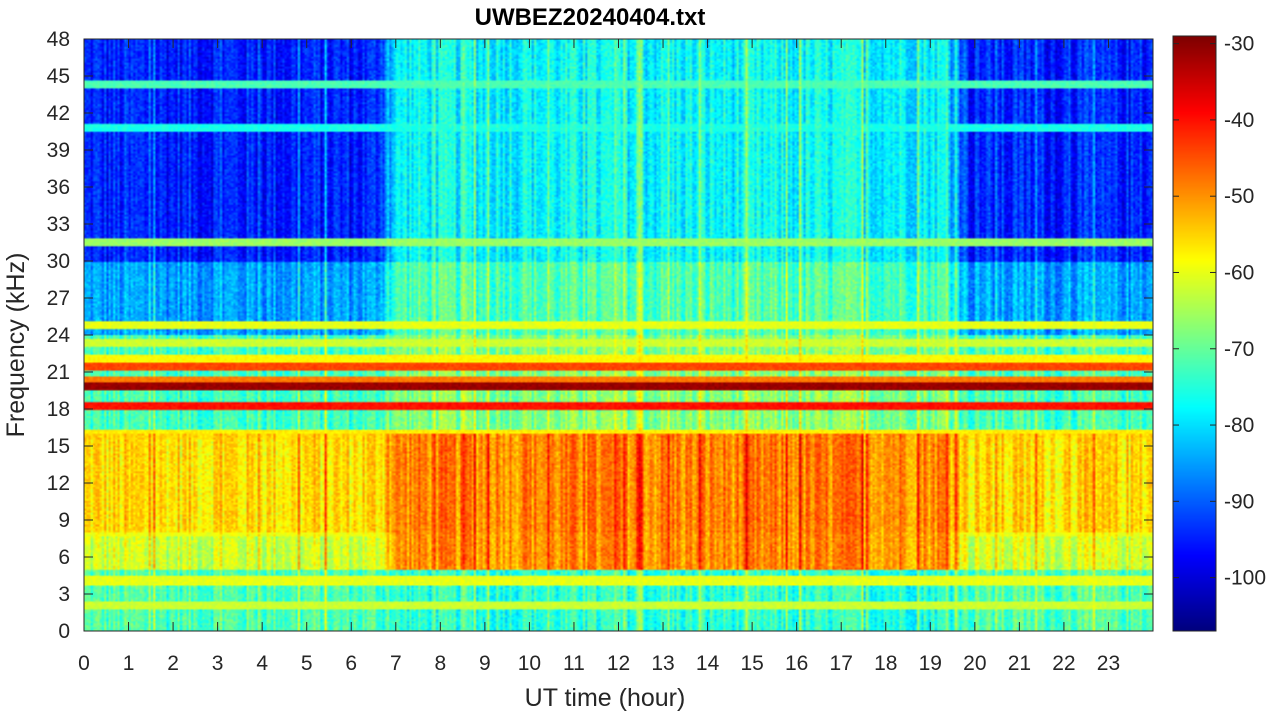 The image size is (1280, 715). I want to click on colorbar-tick-label: -100, so click(1245, 578).